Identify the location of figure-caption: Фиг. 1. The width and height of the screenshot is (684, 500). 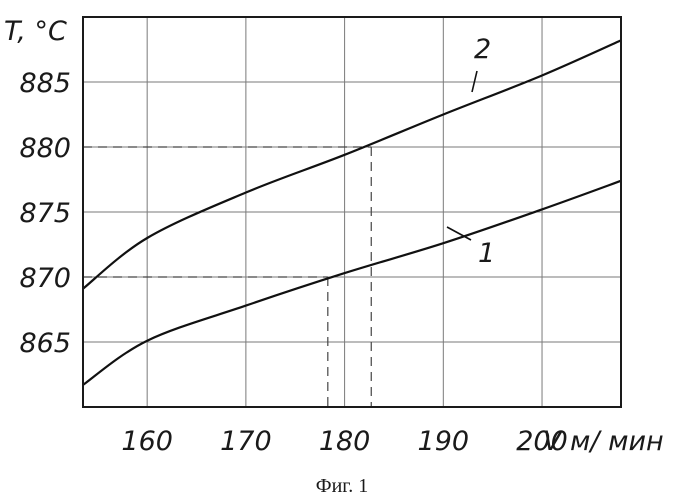
(342, 486).